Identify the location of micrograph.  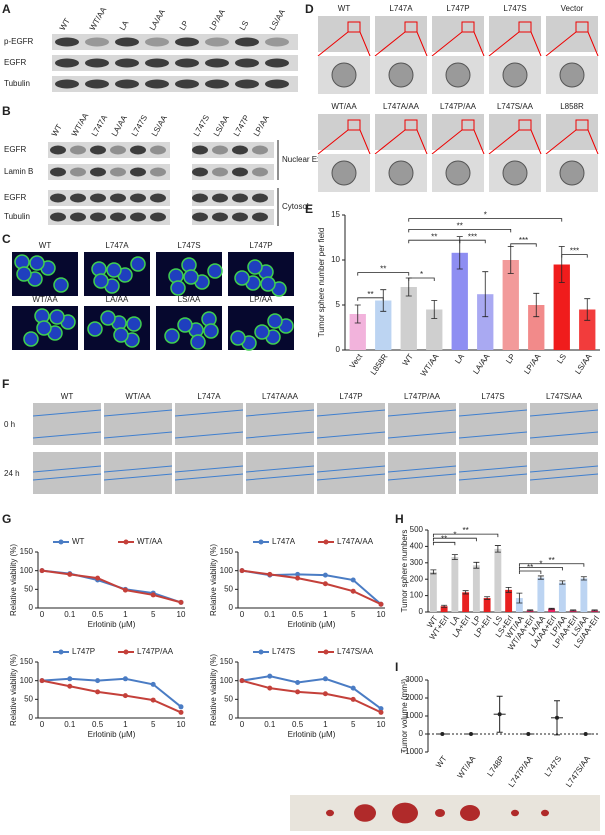
(401, 132).